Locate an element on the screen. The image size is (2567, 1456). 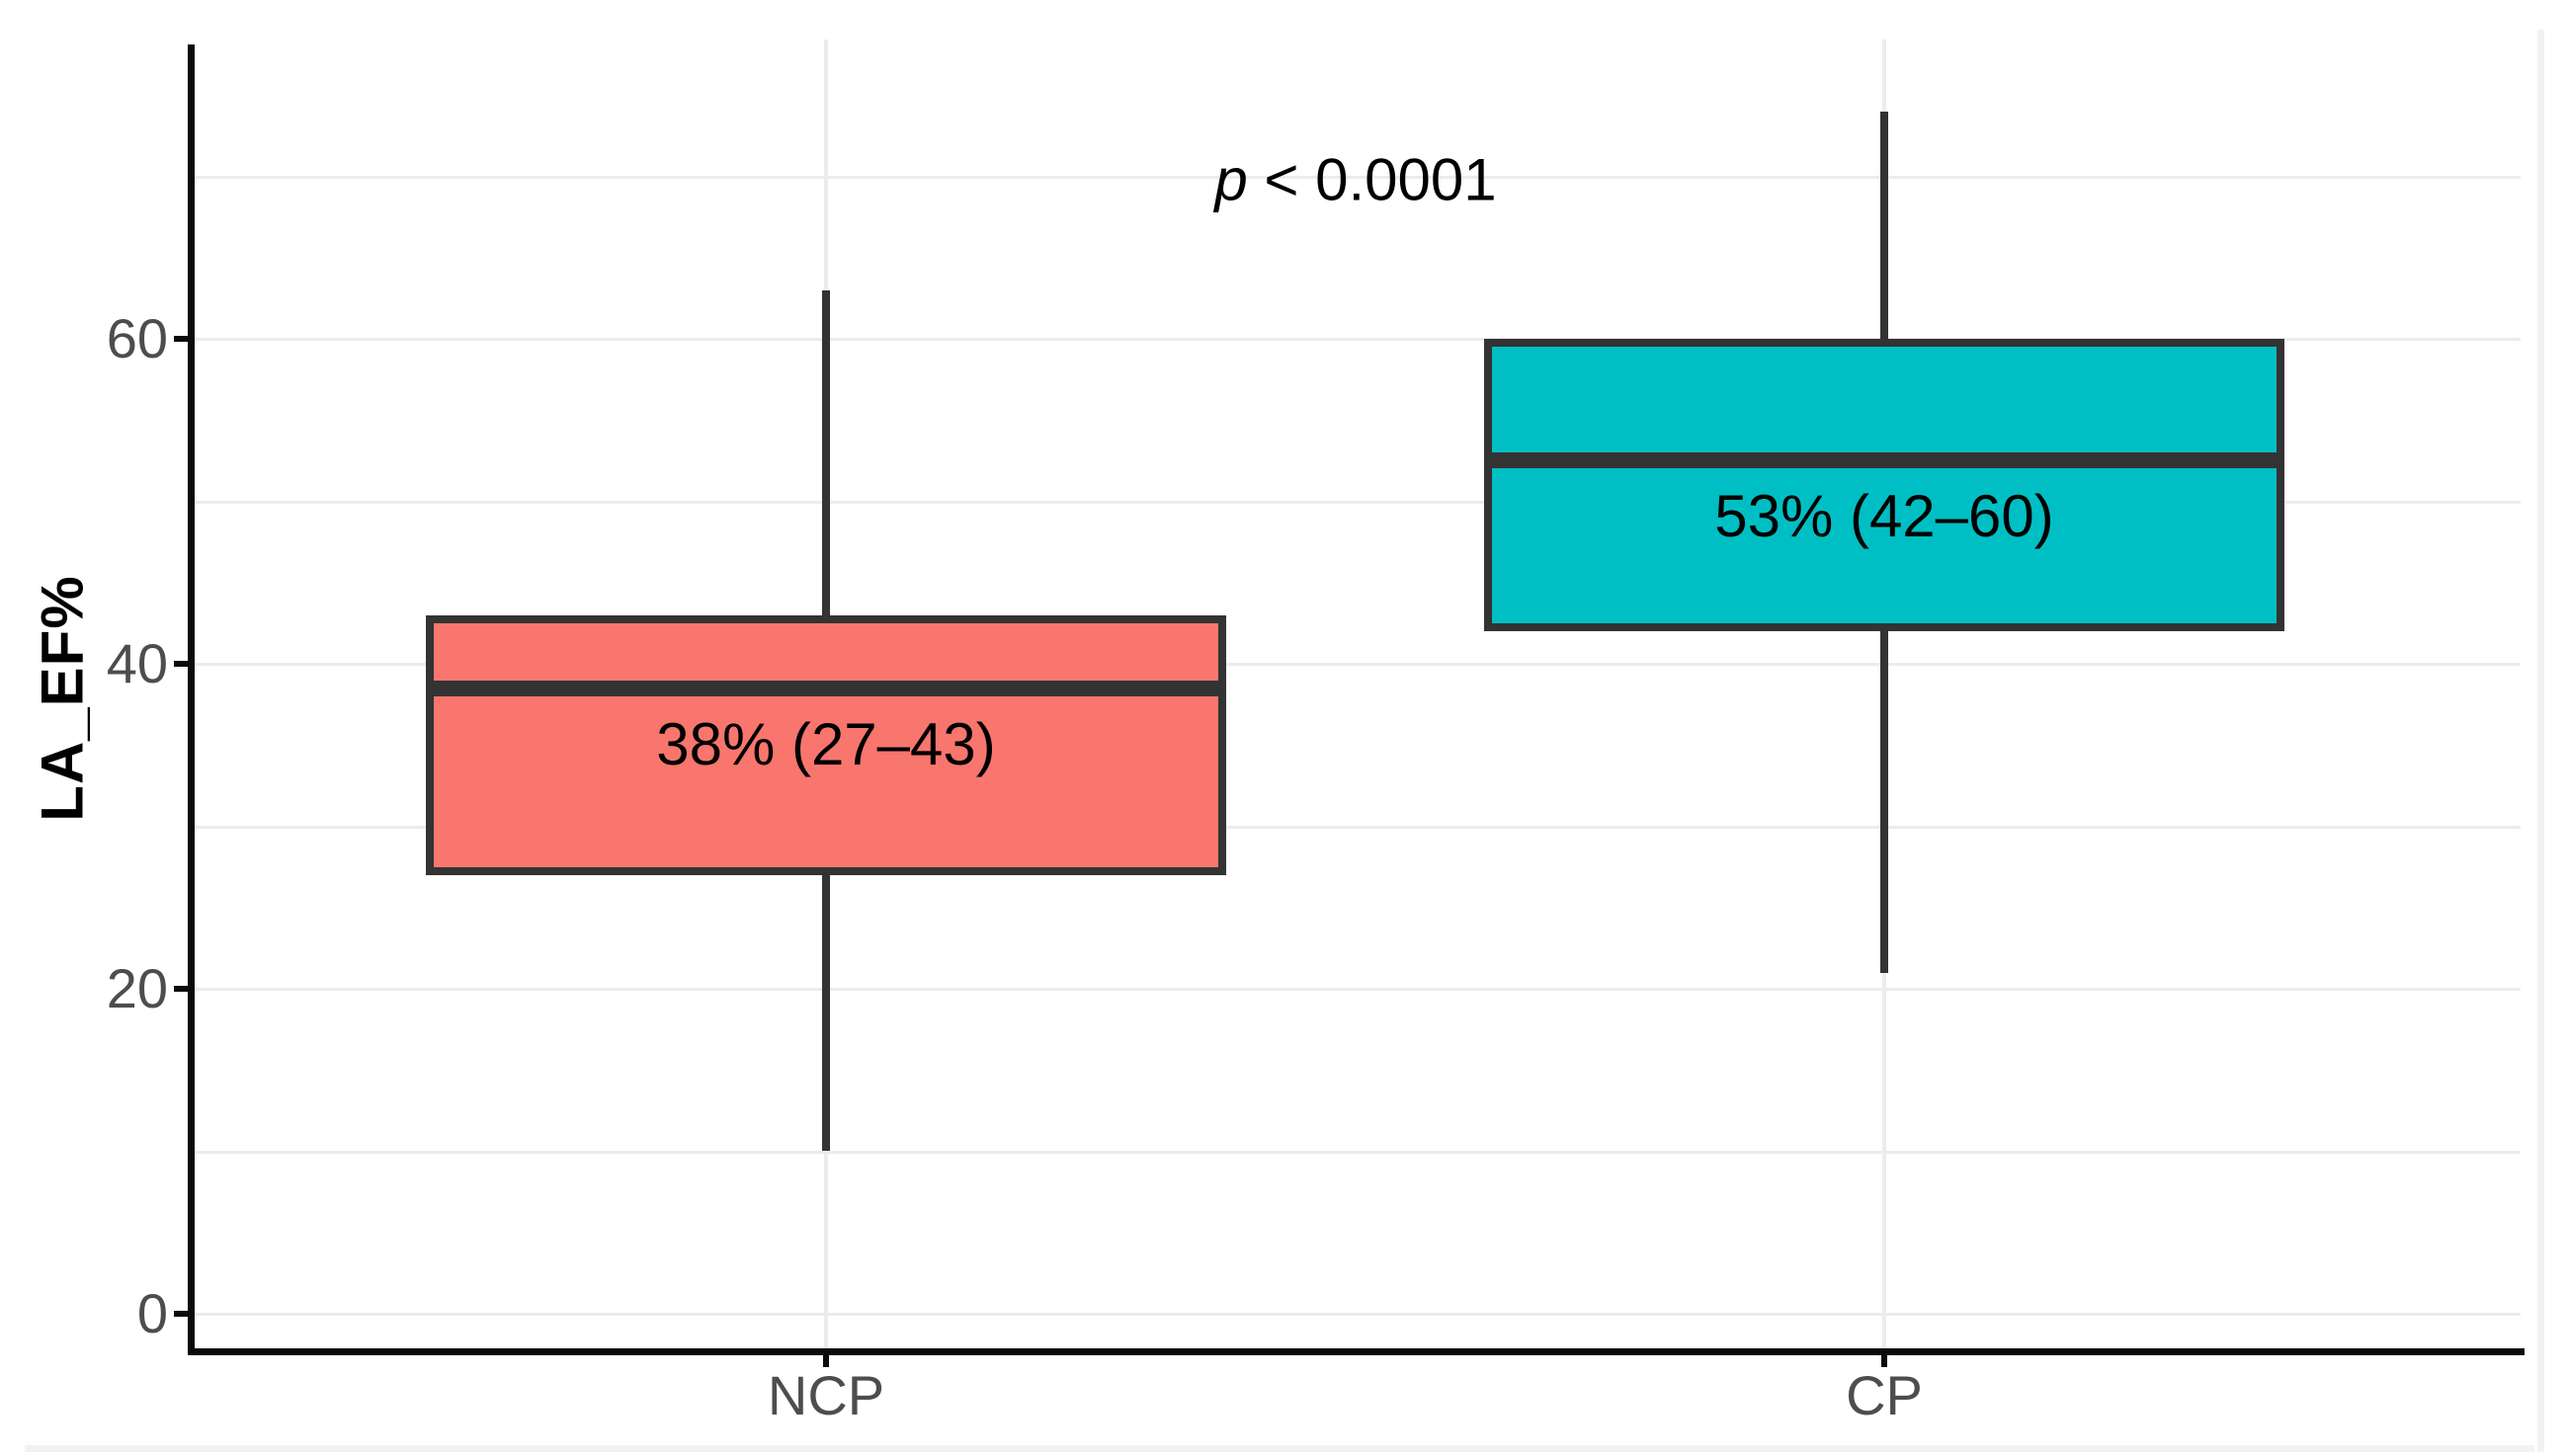
x-axis-line is located at coordinates (1356, 1351).